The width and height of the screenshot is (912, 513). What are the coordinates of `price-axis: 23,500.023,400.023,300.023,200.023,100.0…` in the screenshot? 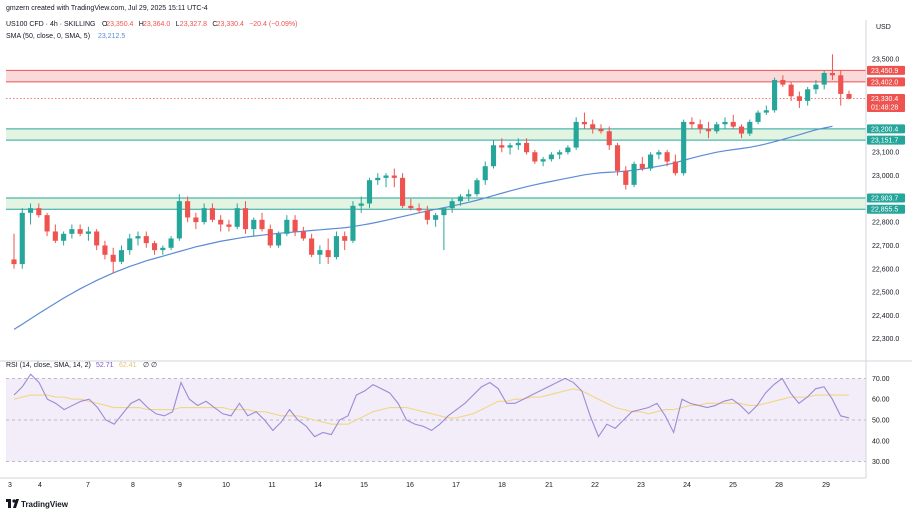 It's located at (885, 249).